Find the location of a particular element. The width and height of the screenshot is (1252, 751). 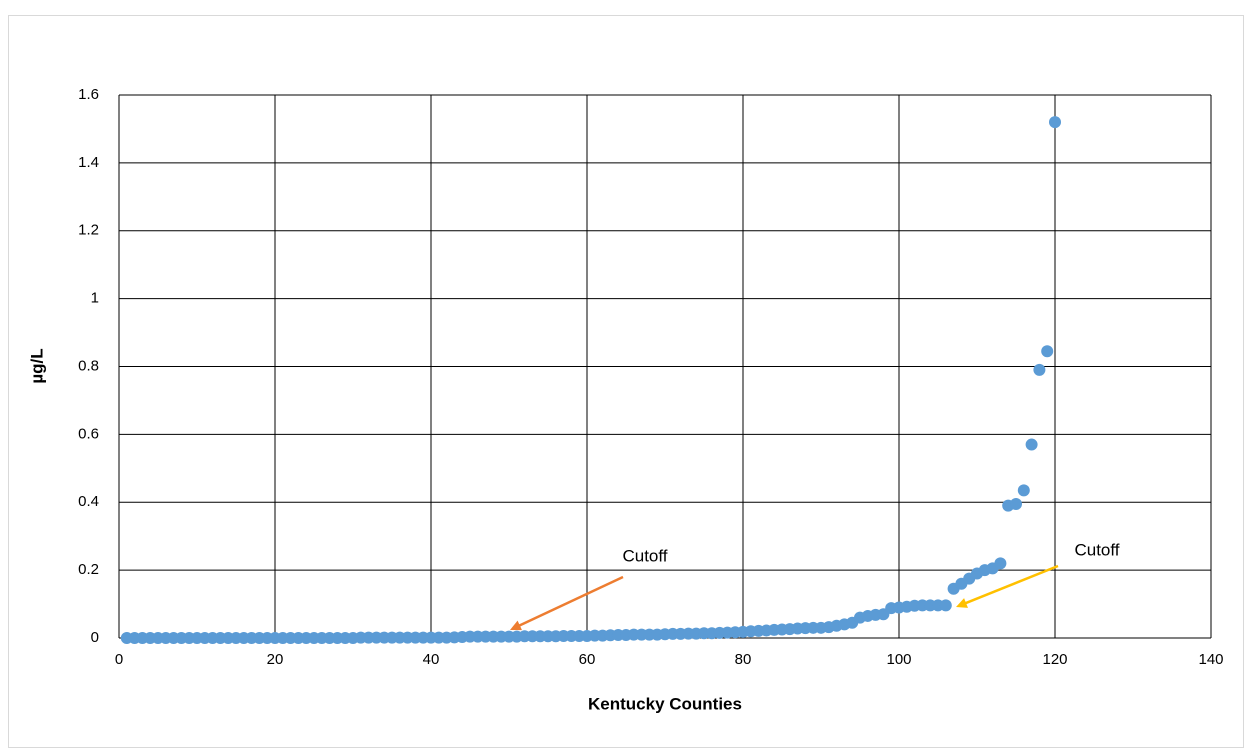

y-tick-label: 0.6 is located at coordinates (88, 433).